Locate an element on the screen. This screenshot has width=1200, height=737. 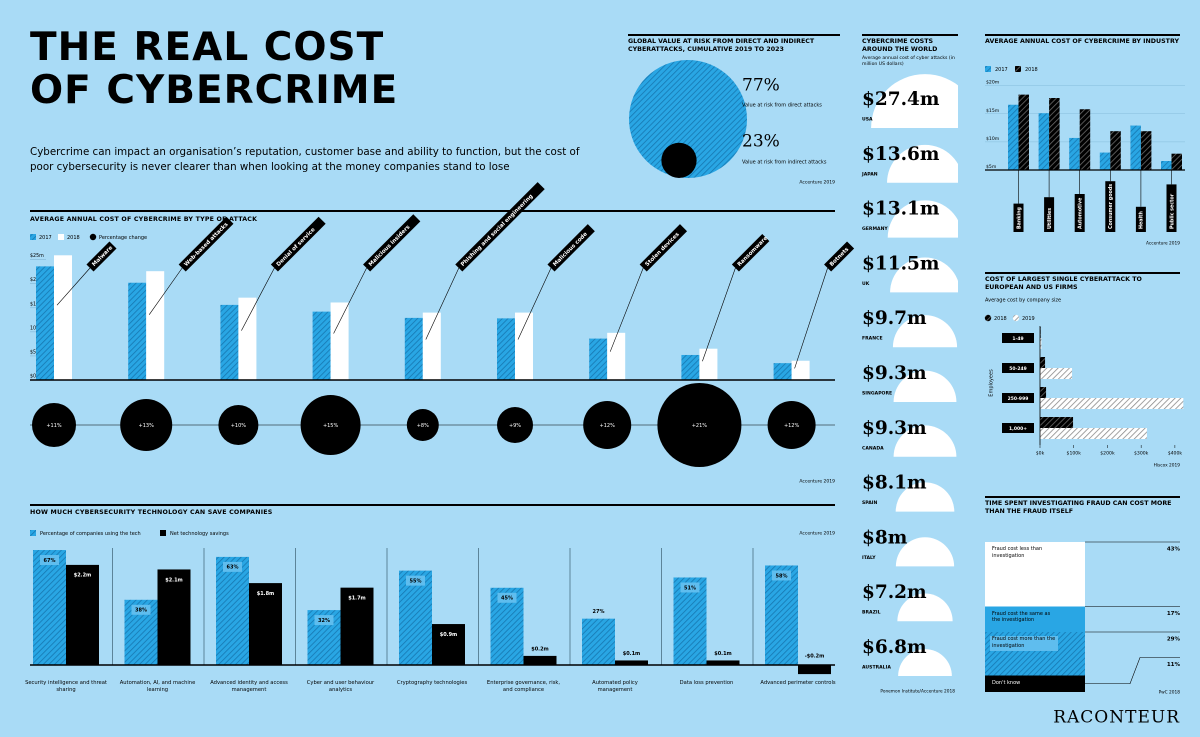
value-label: 11% is located at coordinates (1174, 665).